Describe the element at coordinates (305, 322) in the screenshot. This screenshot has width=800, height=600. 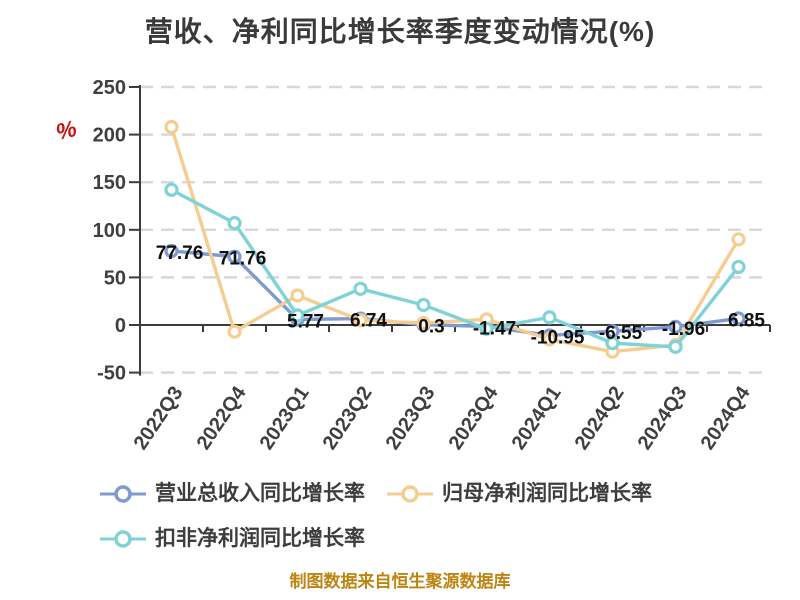
I see `svg-text: 5.77` at that location.